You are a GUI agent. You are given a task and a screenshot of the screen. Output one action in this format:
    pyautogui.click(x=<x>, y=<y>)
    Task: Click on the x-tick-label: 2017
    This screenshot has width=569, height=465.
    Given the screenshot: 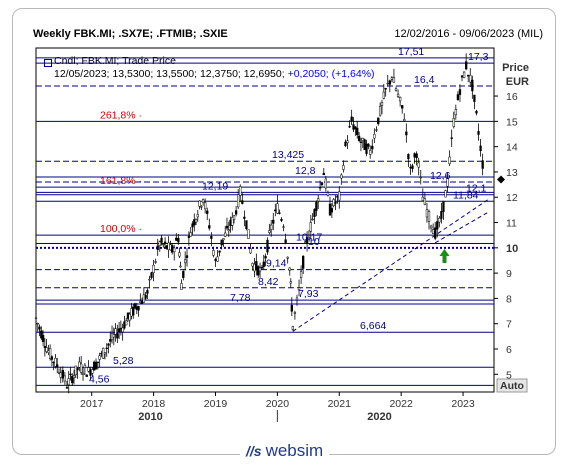 What is the action you would take?
    pyautogui.click(x=92, y=404)
    